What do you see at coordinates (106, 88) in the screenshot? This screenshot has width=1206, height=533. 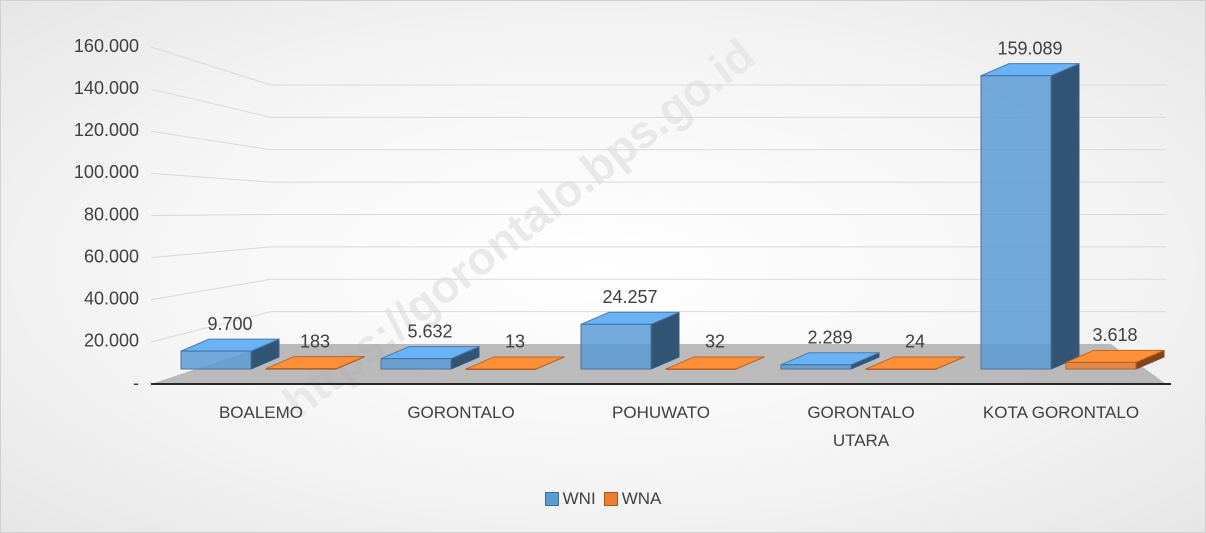 I see `y-tick-label: 140.000` at bounding box center [106, 88].